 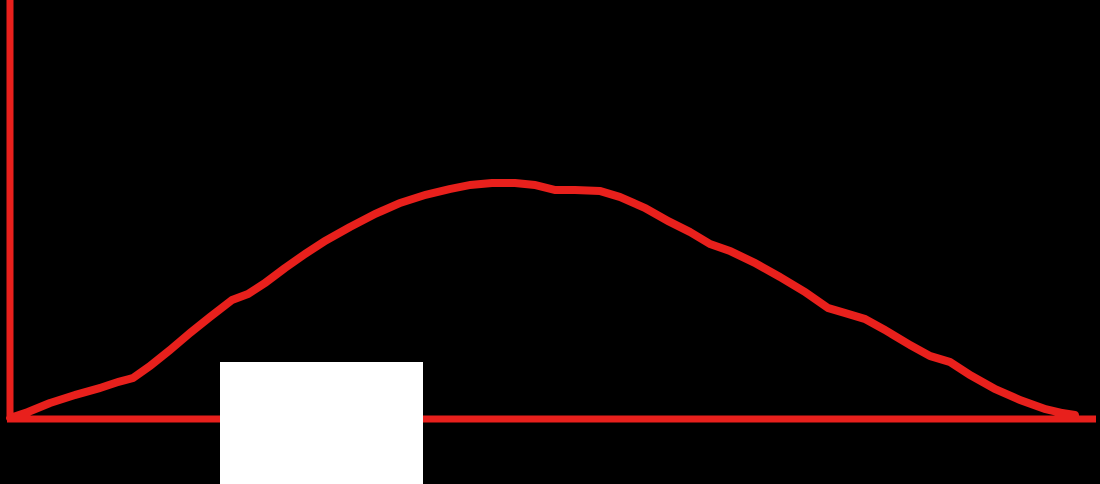 What do you see at coordinates (321, 423) in the screenshot?
I see `white-rectangle-overlay` at bounding box center [321, 423].